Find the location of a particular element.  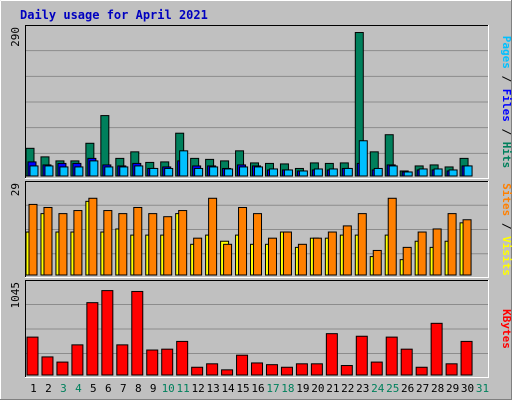

hits-panel-series-labels: Pages / Files / Hits is located at coordinates (506, 102).